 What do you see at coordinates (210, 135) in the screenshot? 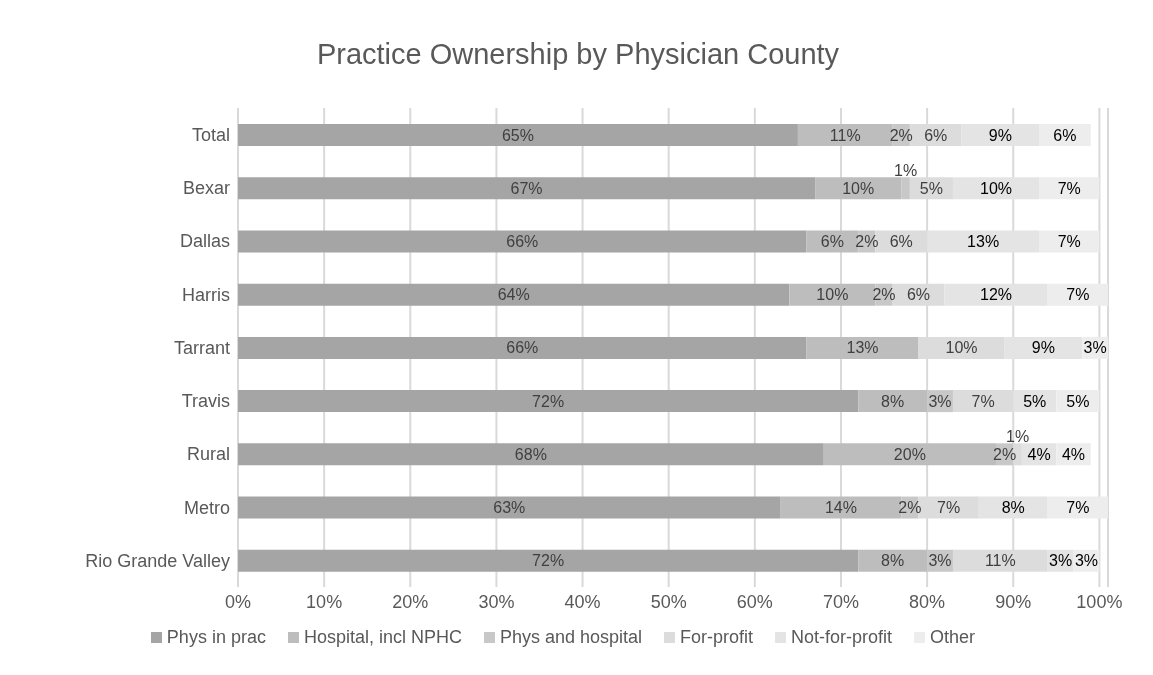
I see `y-tick-label: Total` at bounding box center [210, 135].